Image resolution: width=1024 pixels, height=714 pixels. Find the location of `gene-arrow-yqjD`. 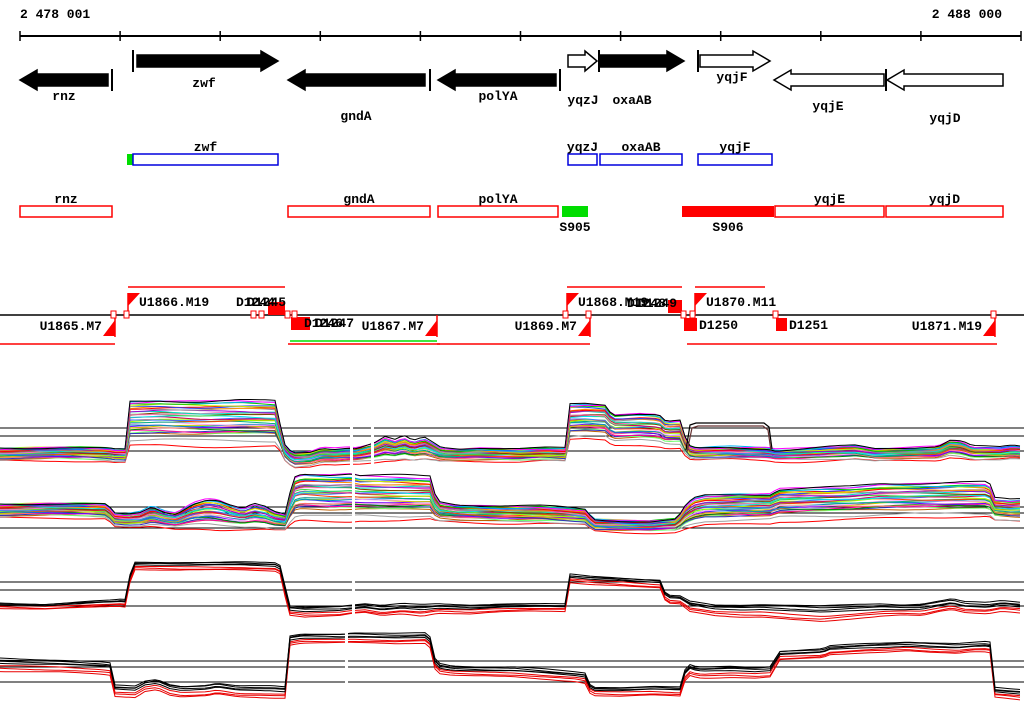

gene-arrow-yqjD is located at coordinates (944, 80).